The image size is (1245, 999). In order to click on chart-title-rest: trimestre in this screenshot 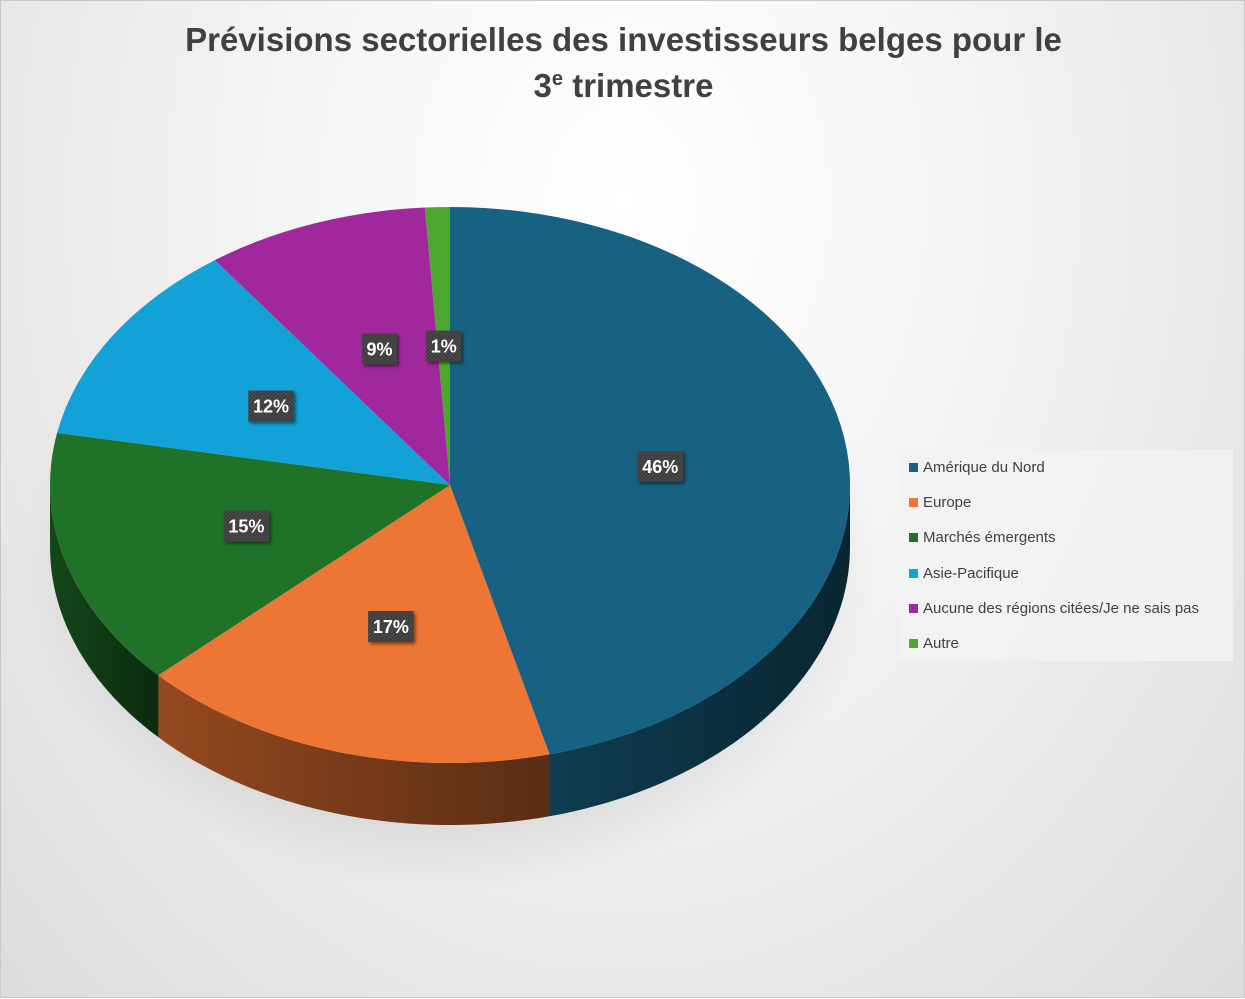, I will do `click(638, 85)`.